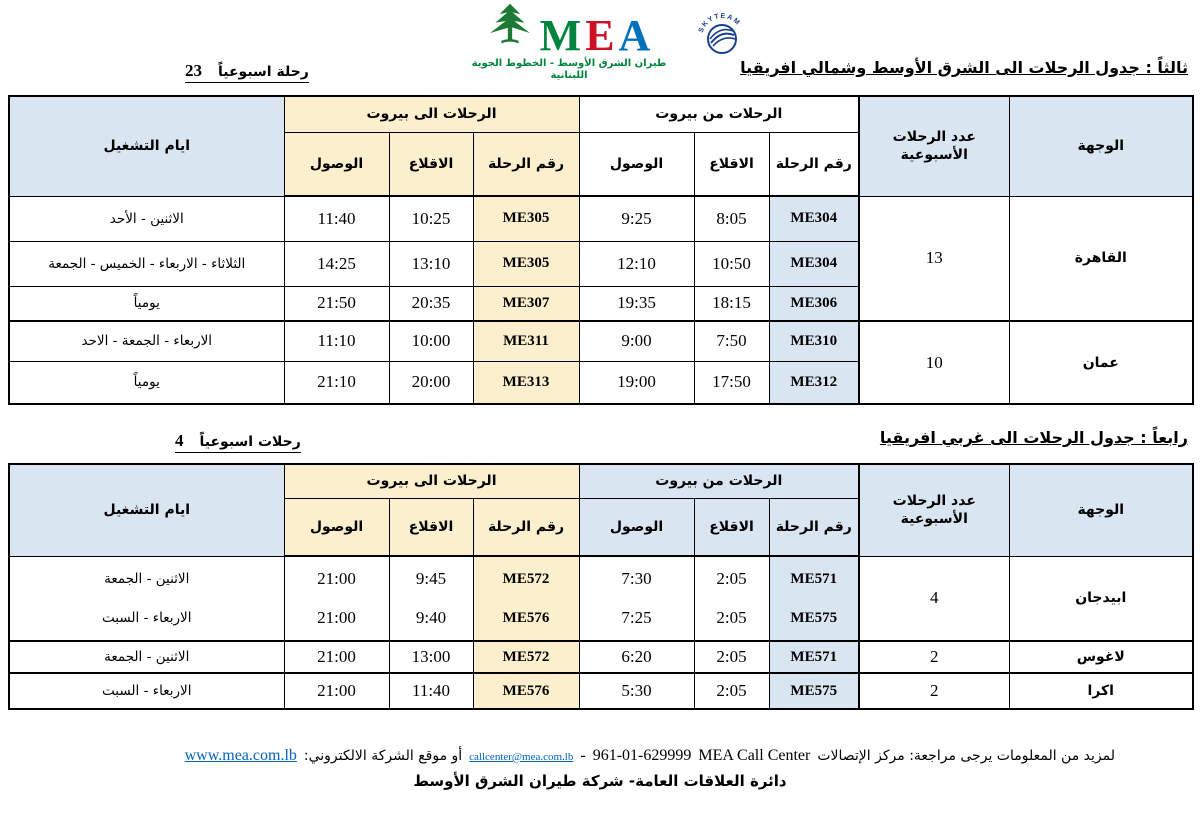  Describe the element at coordinates (526, 599) in the screenshot. I see `flight-no-cell: ME572 ME576` at that location.